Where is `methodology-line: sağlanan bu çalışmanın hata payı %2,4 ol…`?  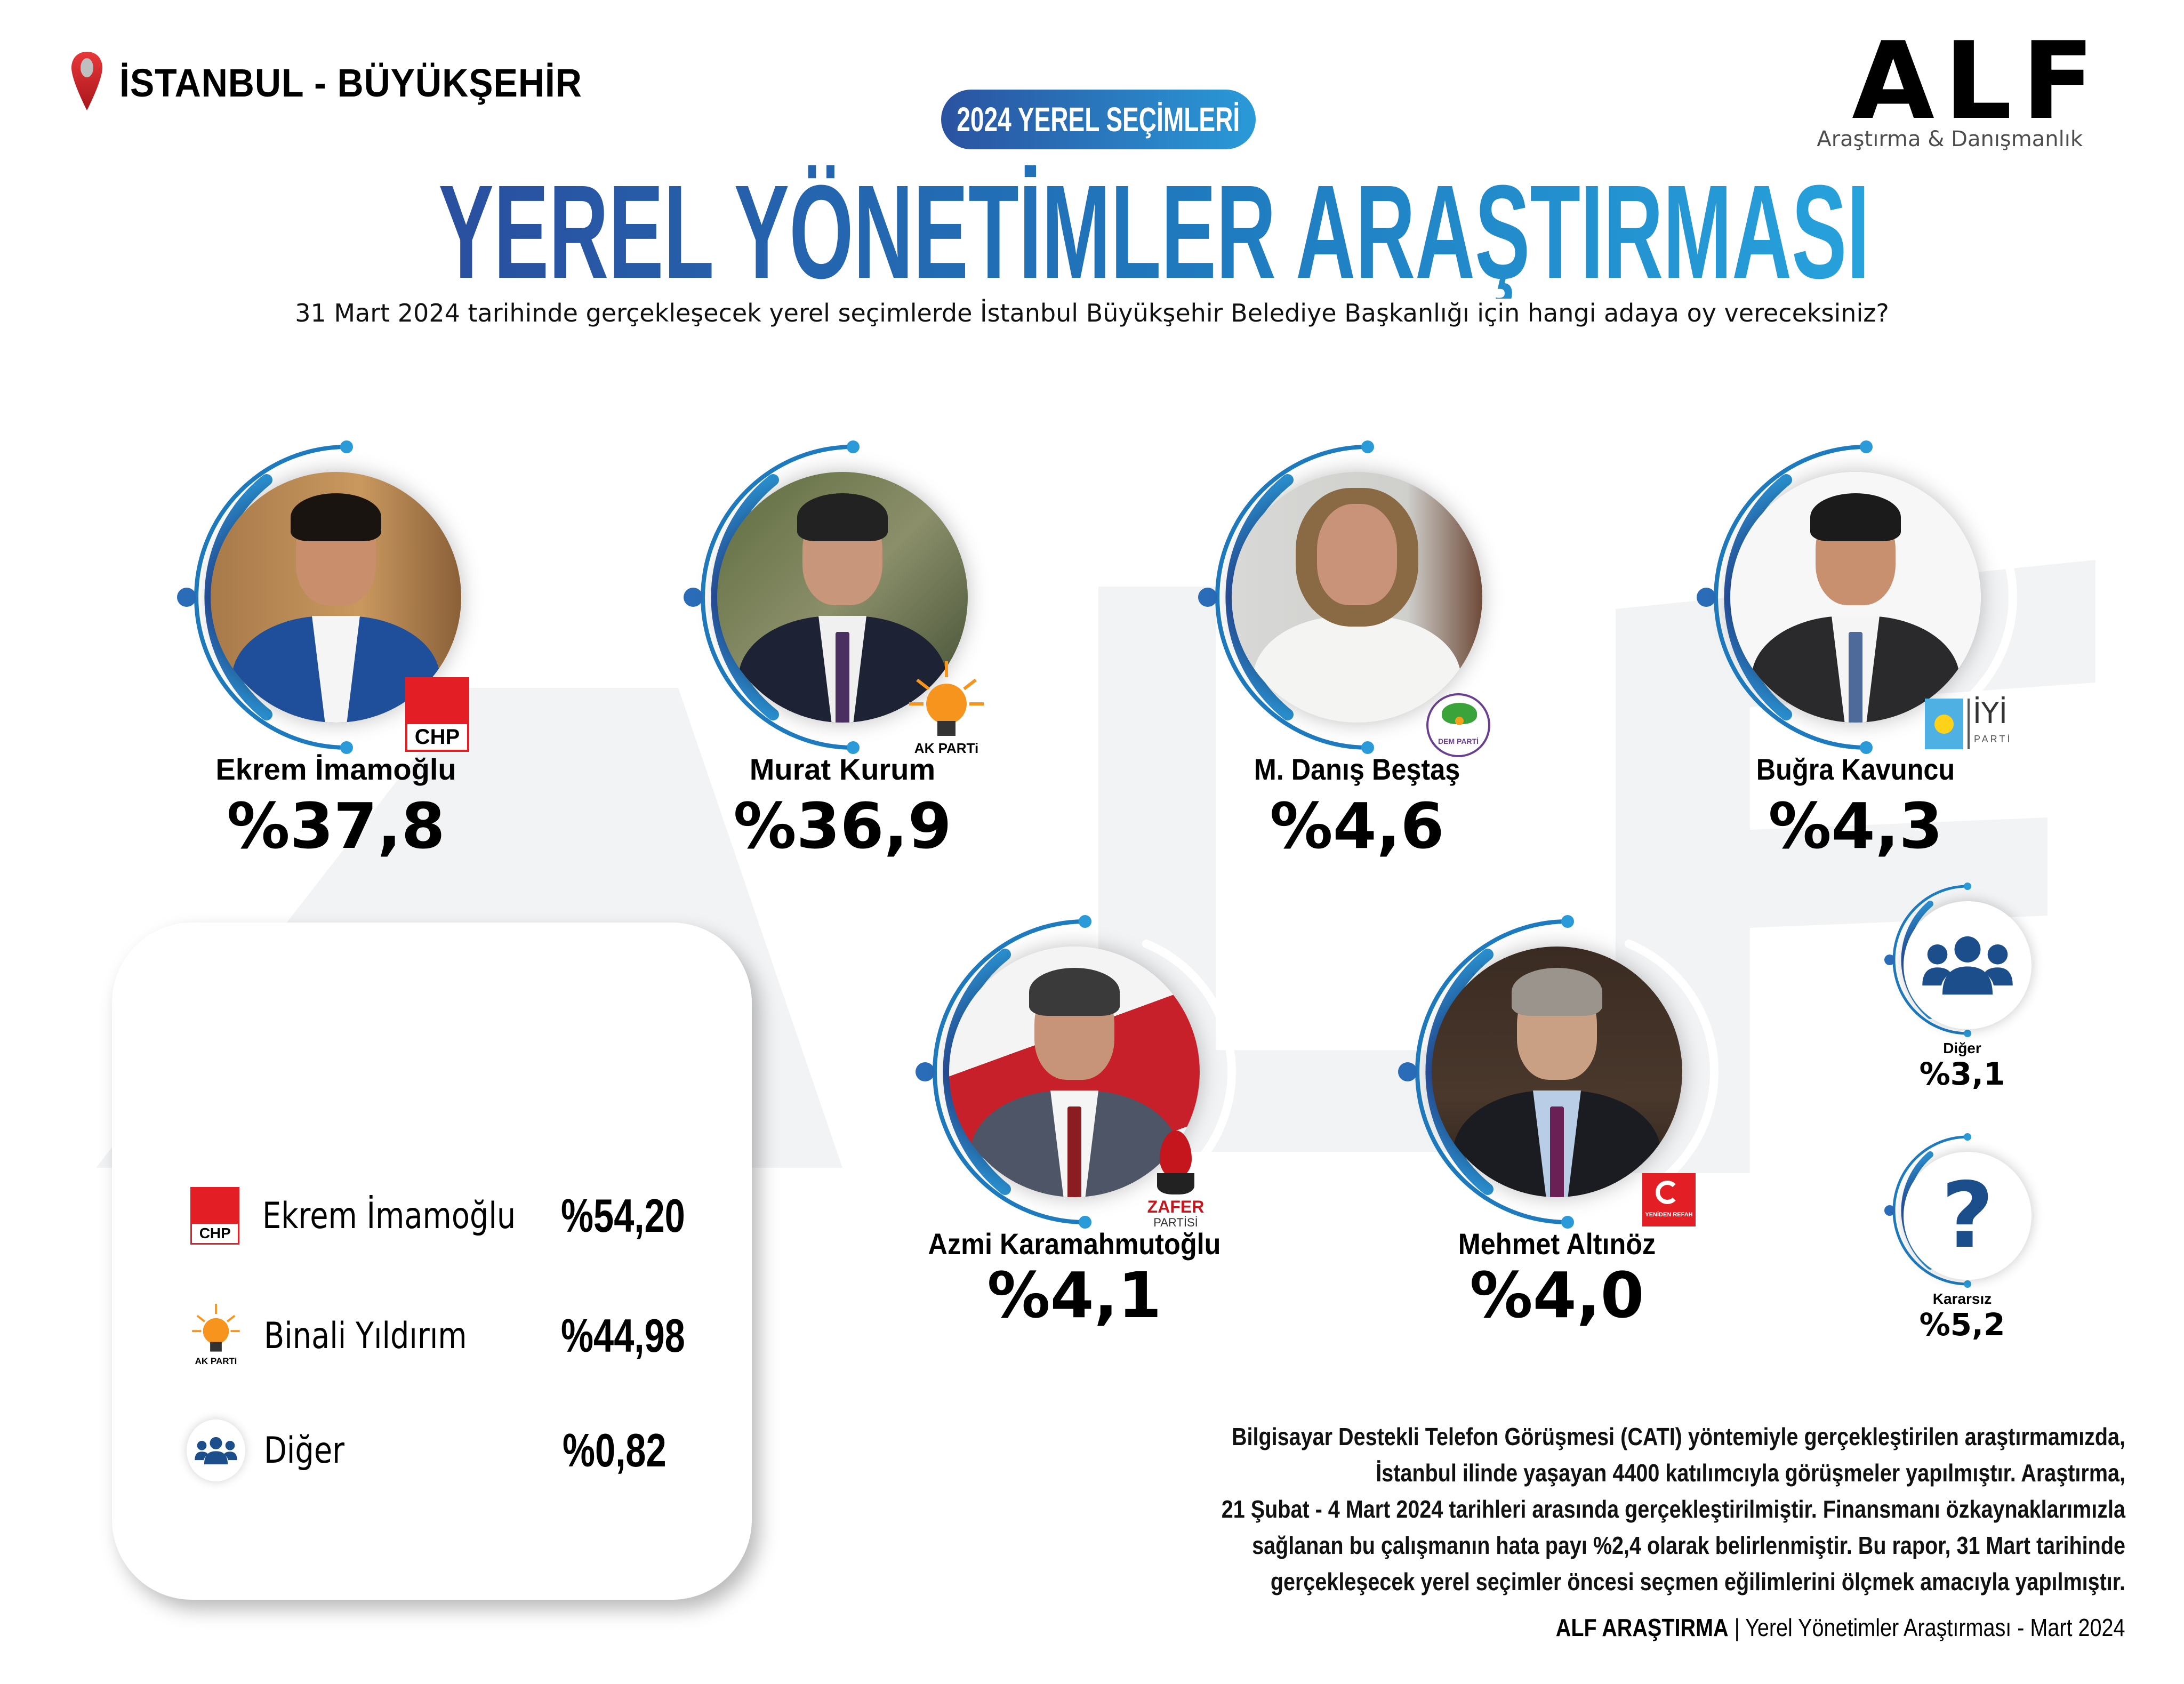
methodology-line: sağlanan bu çalışmanın hata payı %2,4 ol… is located at coordinates (1688, 1545).